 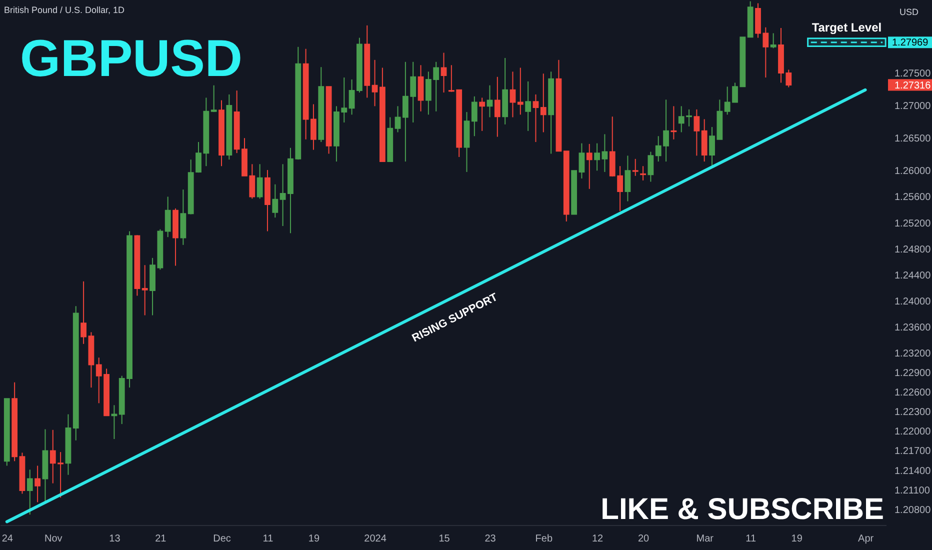 What do you see at coordinates (909, 12) in the screenshot?
I see `y-axis-title: USD` at bounding box center [909, 12].